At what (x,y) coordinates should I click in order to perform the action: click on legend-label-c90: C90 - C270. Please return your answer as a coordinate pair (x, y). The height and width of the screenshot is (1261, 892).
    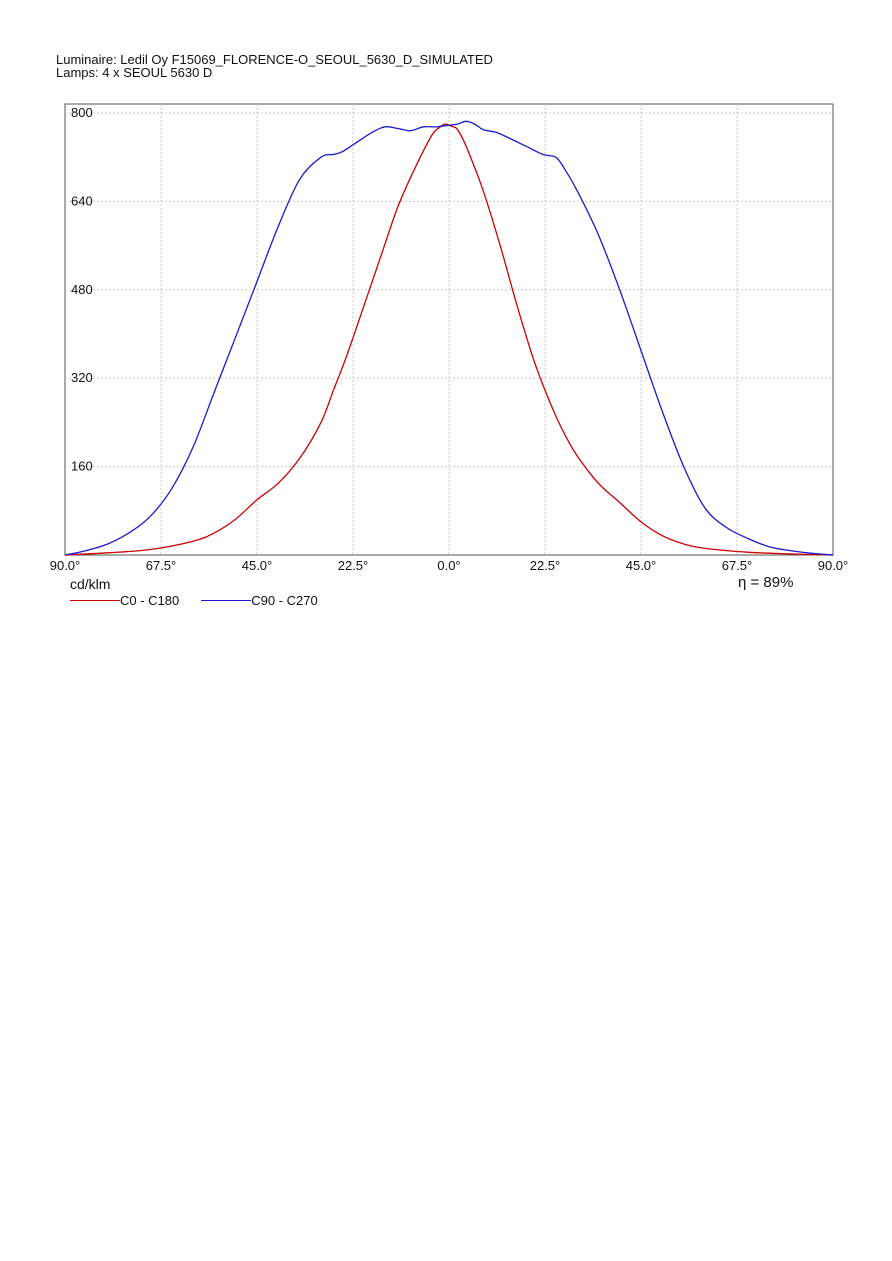
    Looking at the image, I should click on (284, 600).